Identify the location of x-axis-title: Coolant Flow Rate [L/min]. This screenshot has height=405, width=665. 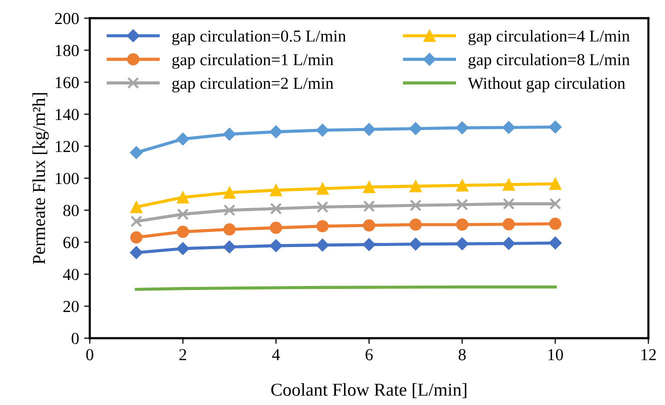
(368, 390).